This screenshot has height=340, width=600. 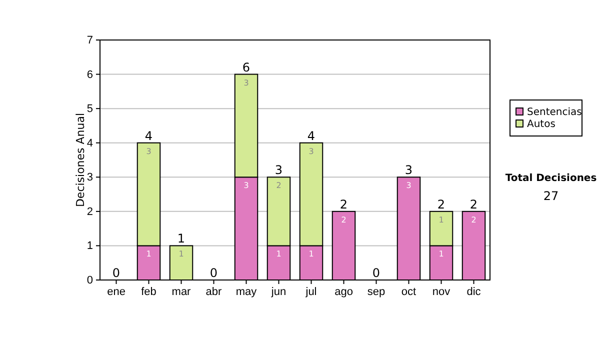 I want to click on x-tick-label: ene, so click(x=116, y=292).